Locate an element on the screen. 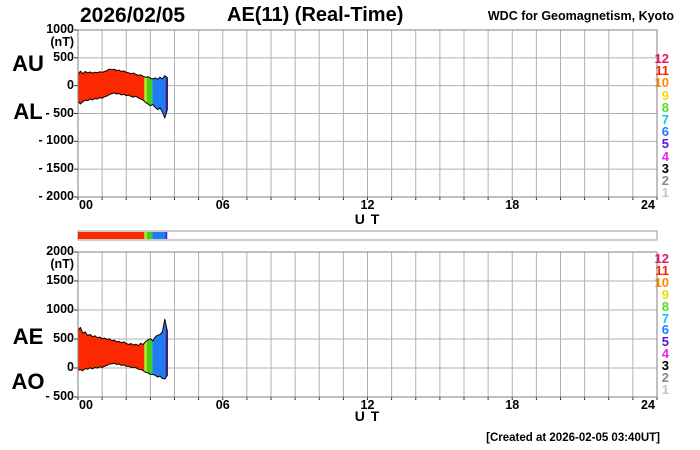 This screenshot has height=450, width=700. availability-segment-9-stations is located at coordinates (145, 235).